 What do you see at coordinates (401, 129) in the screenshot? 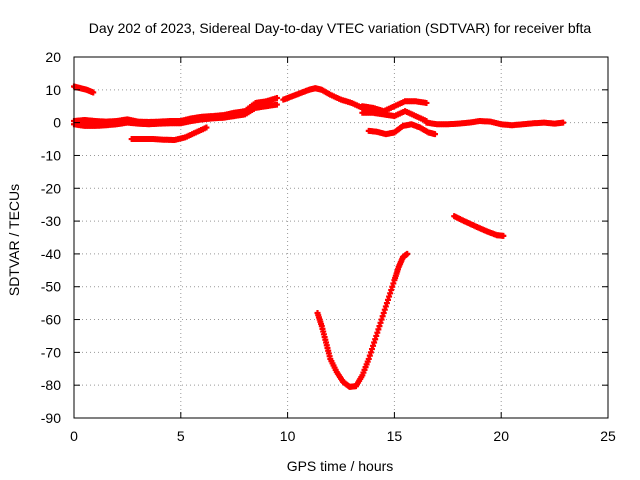
I see `series-track-afternoon-dip` at bounding box center [401, 129].